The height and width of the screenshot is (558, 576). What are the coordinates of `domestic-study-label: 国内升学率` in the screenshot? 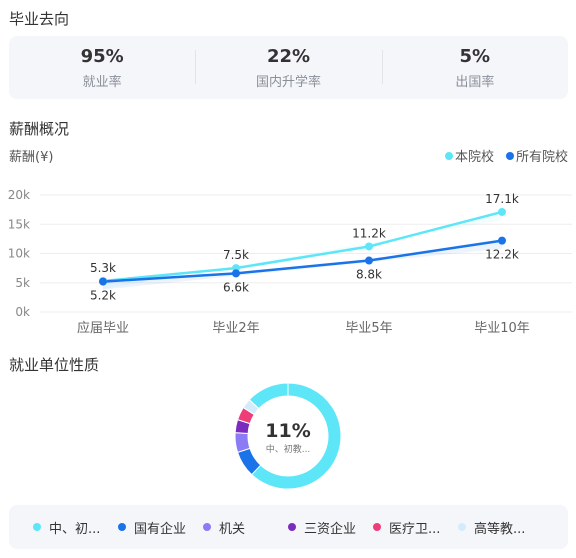 It's located at (288, 82).